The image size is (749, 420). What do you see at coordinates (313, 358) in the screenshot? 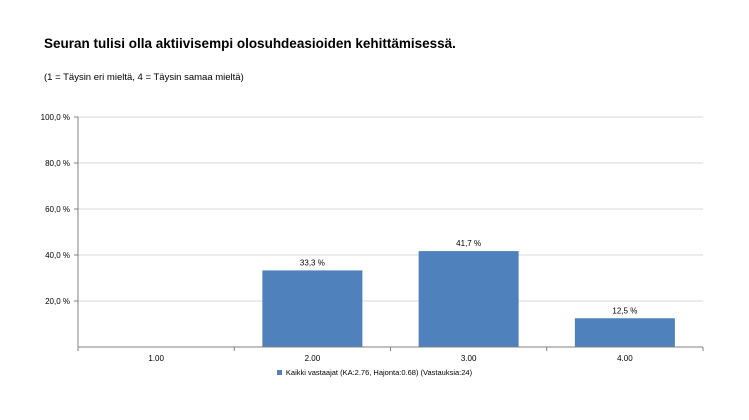
I see `x-tick-label: 2.00` at bounding box center [313, 358].